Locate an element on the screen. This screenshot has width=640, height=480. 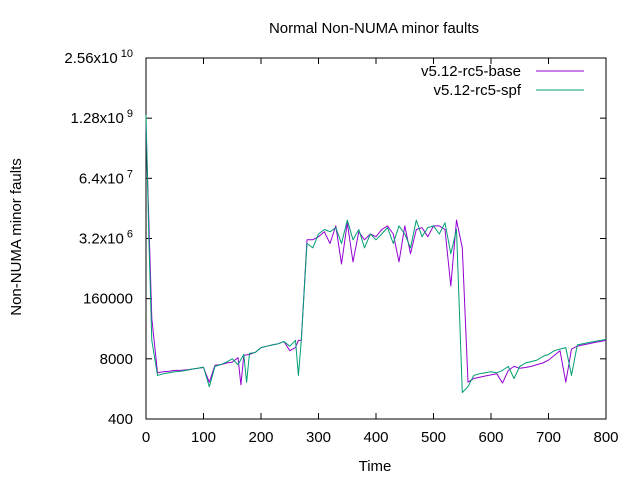
x-tick-label: 800 is located at coordinates (605, 437).